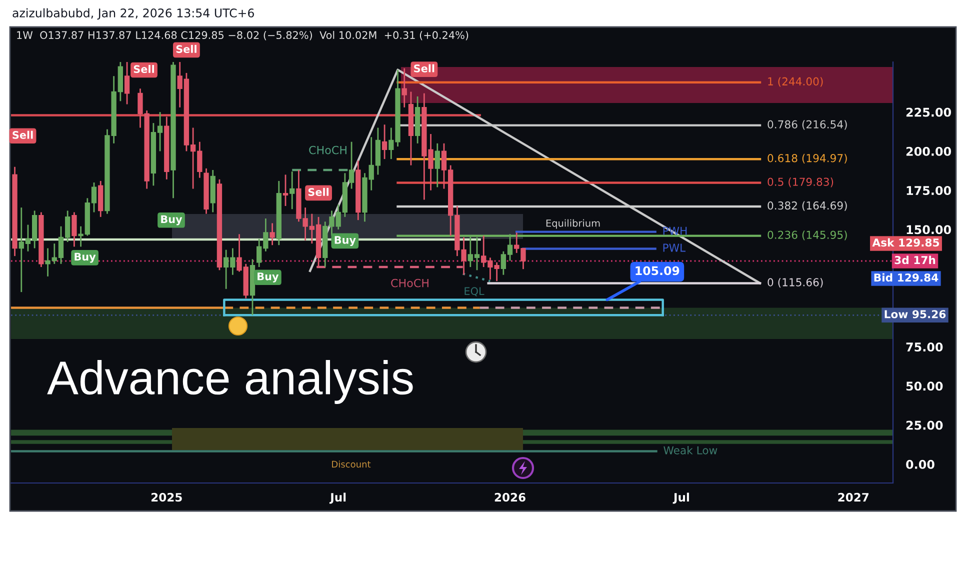 This screenshot has width=964, height=572. I want to click on y-tick-label: 175.00, so click(929, 191).